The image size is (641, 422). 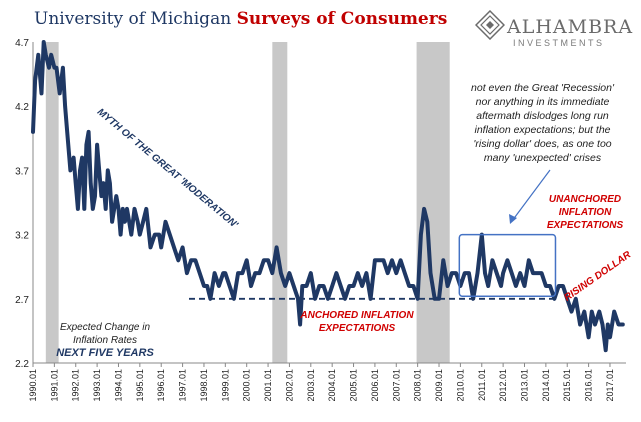 I want to click on x-tick-label: 2016.01, so click(x=589, y=385).